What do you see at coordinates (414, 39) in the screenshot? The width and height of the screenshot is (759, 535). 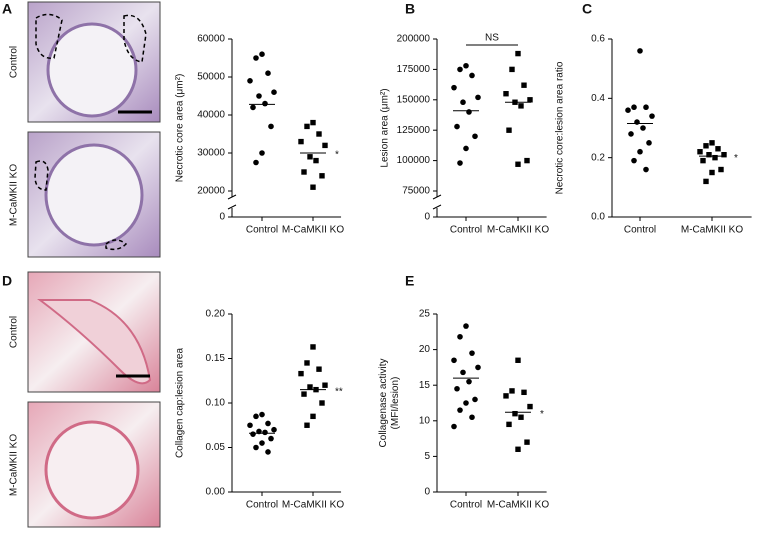 I see `y-tick-label: 200000` at bounding box center [414, 39].